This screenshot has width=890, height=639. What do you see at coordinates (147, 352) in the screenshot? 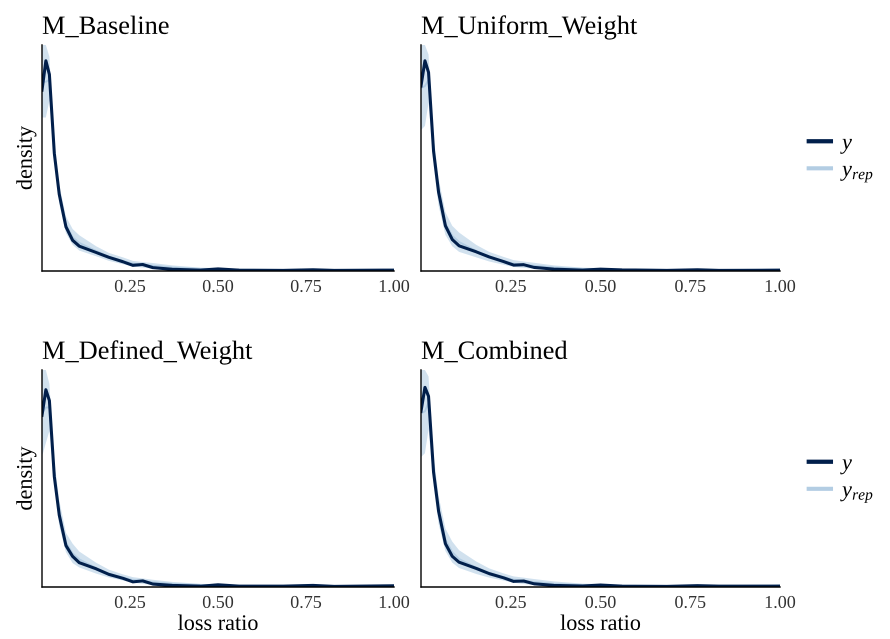
I see `chart-title: M_Defined_Weight` at bounding box center [147, 352].